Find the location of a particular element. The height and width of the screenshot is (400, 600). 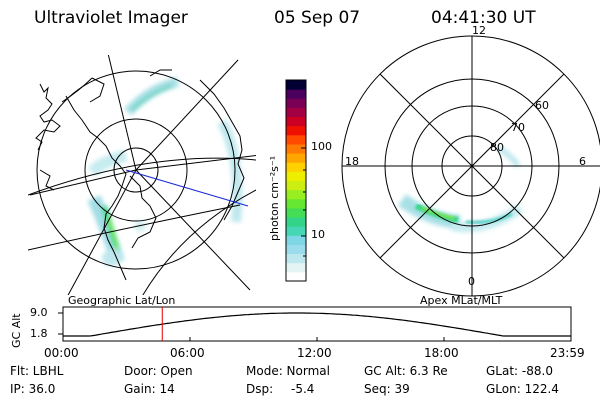

time-label: 04:41:30 UT is located at coordinates (483, 18).